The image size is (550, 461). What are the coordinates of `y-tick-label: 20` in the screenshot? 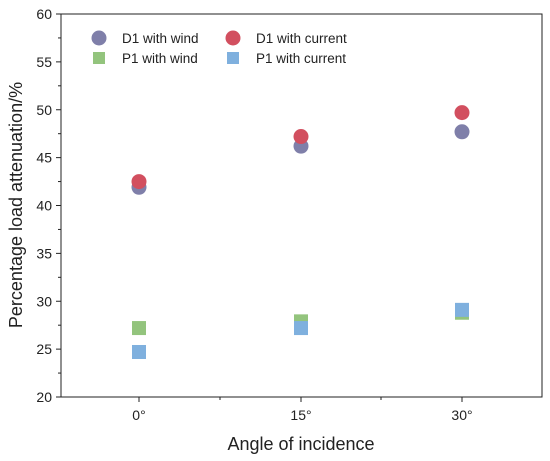 It's located at (44, 397).